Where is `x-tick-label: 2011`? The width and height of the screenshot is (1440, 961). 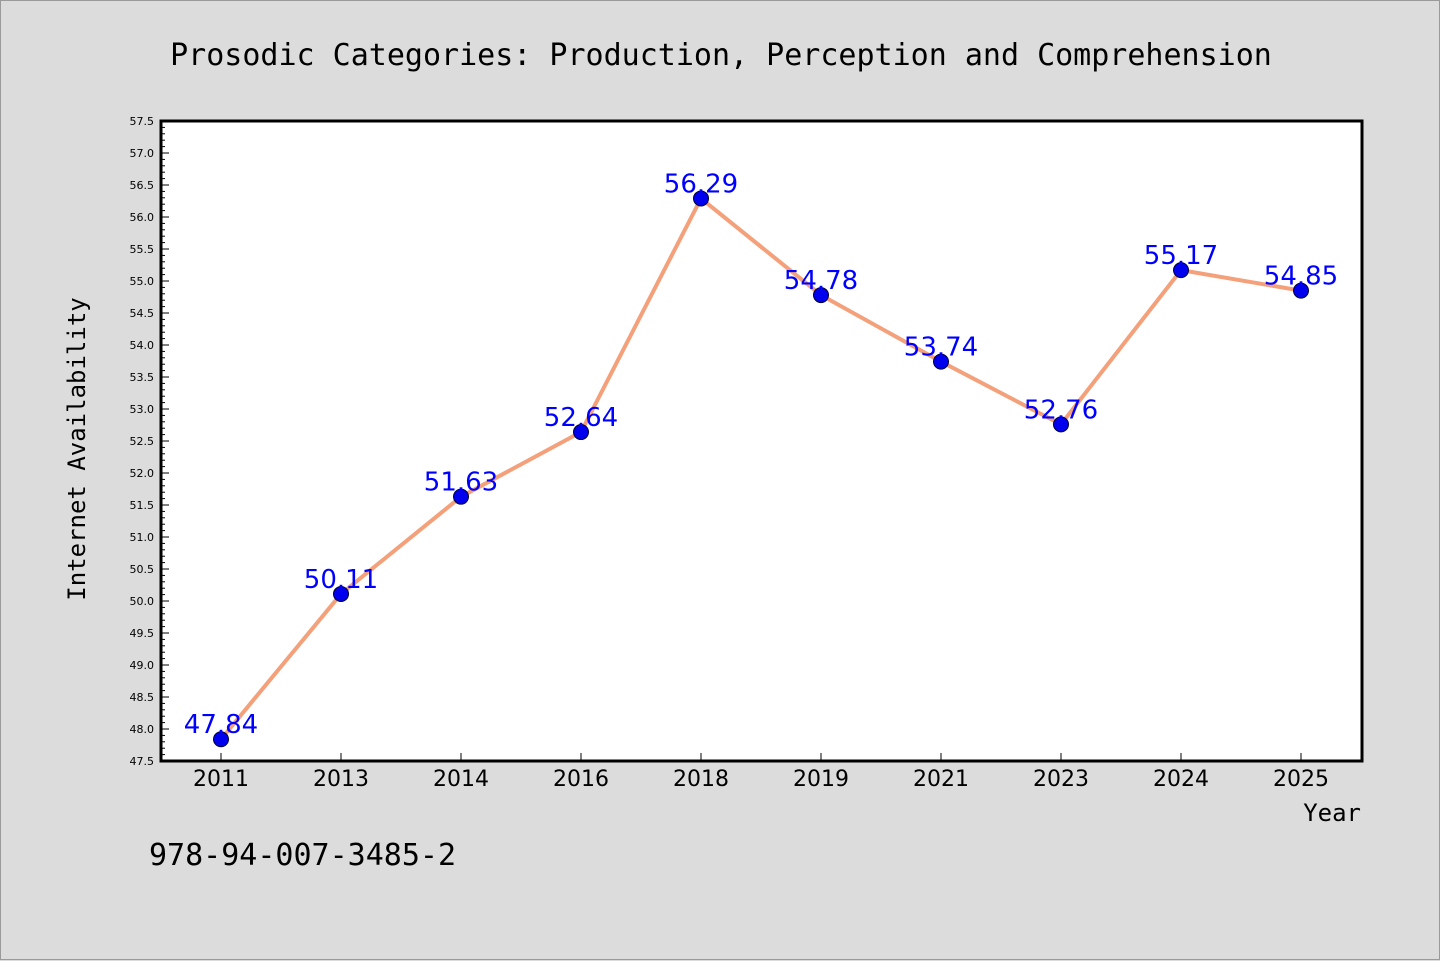
x-tick-label: 2011 is located at coordinates (221, 779).